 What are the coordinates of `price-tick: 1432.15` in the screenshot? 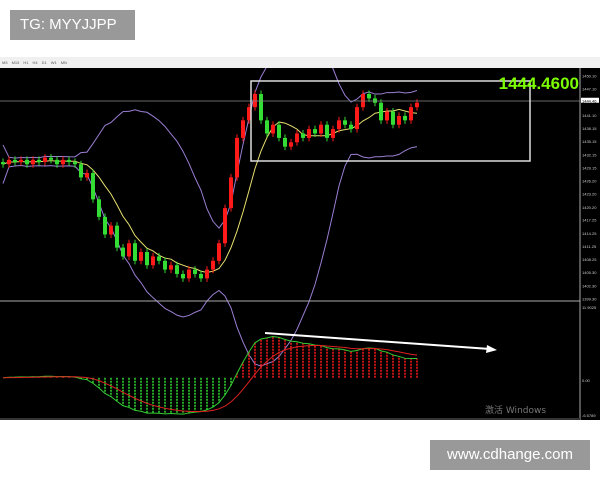 It's located at (589, 154).